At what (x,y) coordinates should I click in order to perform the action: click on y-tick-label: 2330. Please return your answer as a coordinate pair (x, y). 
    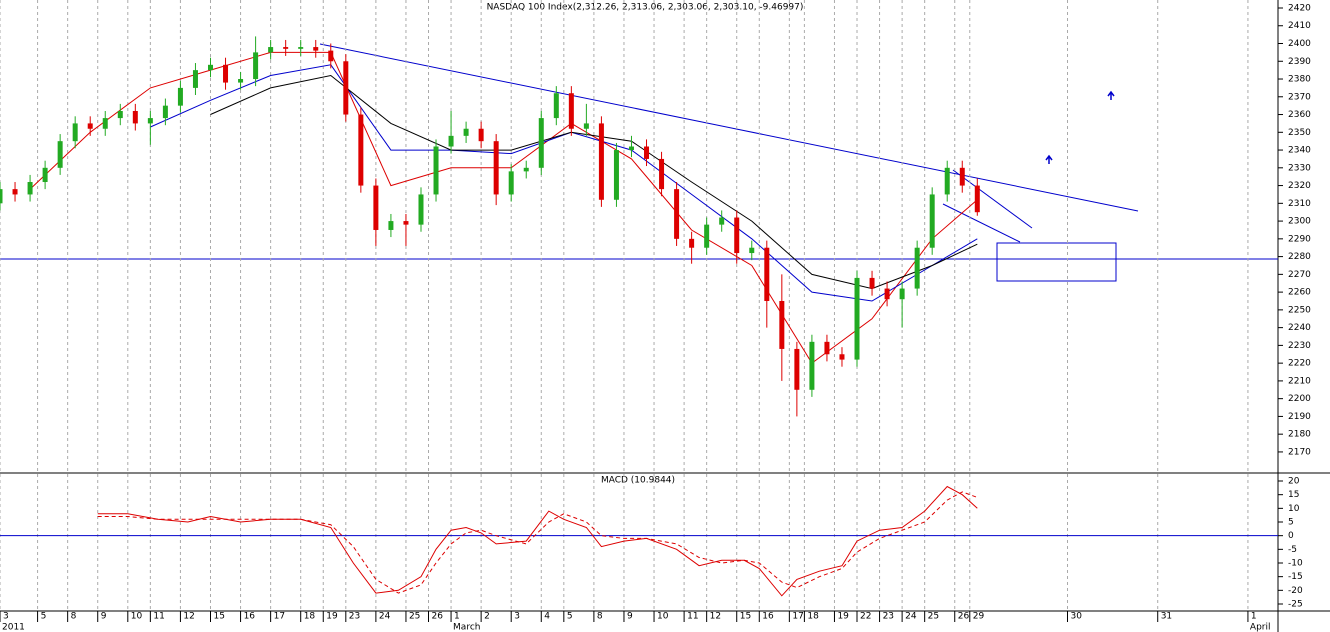
    Looking at the image, I should click on (1299, 168).